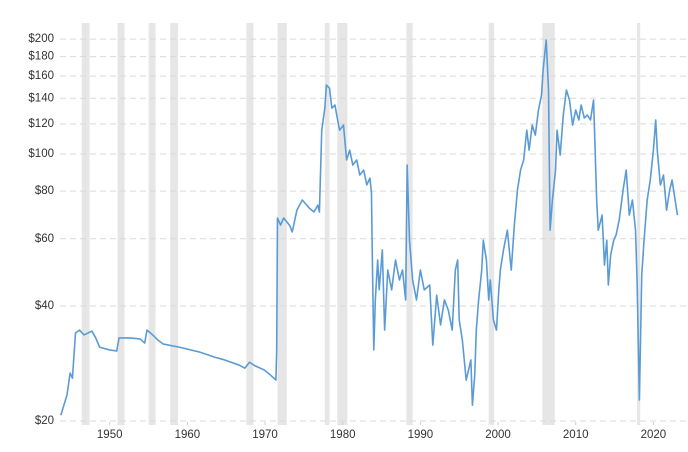 The width and height of the screenshot is (688, 452). What do you see at coordinates (41, 57) in the screenshot?
I see `y-tick-label: $180` at bounding box center [41, 57].